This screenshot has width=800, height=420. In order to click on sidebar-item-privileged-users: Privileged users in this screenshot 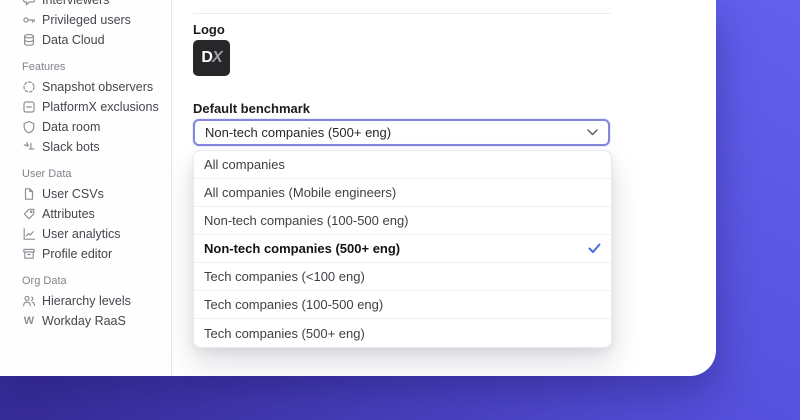, I will do `click(96, 20)`.